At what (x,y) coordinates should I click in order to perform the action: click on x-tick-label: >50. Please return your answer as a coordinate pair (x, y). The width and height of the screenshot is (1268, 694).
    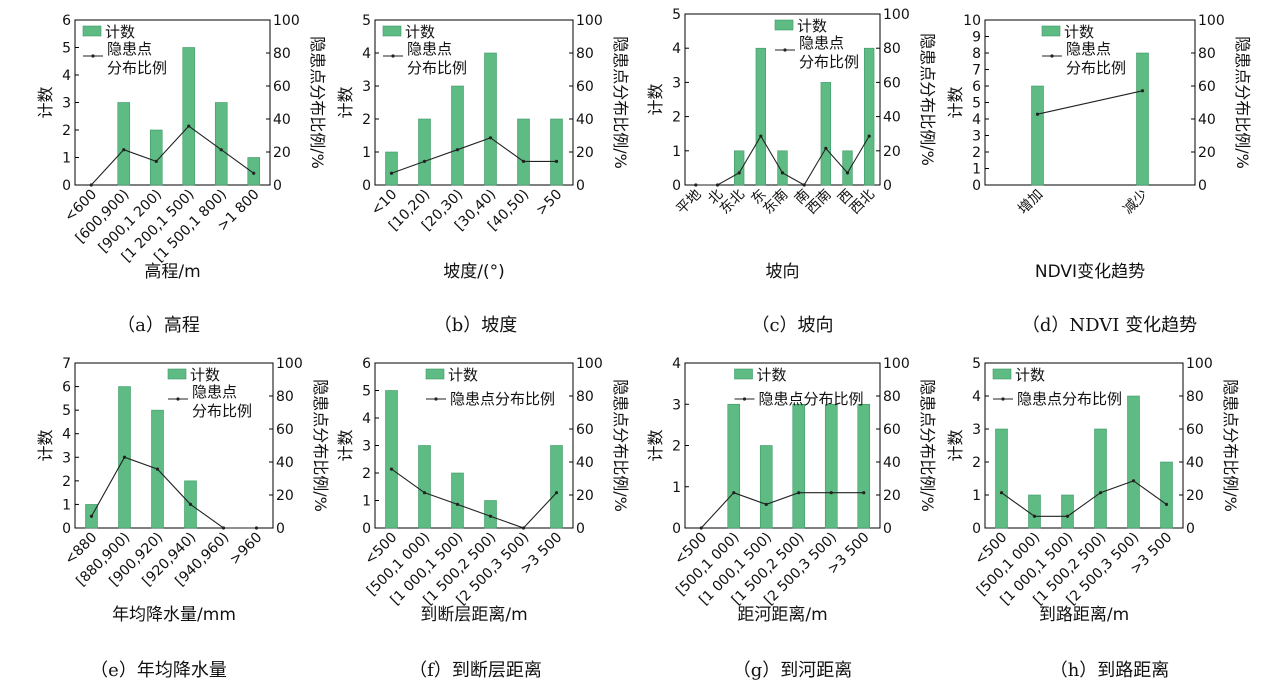
    Looking at the image, I should click on (549, 203).